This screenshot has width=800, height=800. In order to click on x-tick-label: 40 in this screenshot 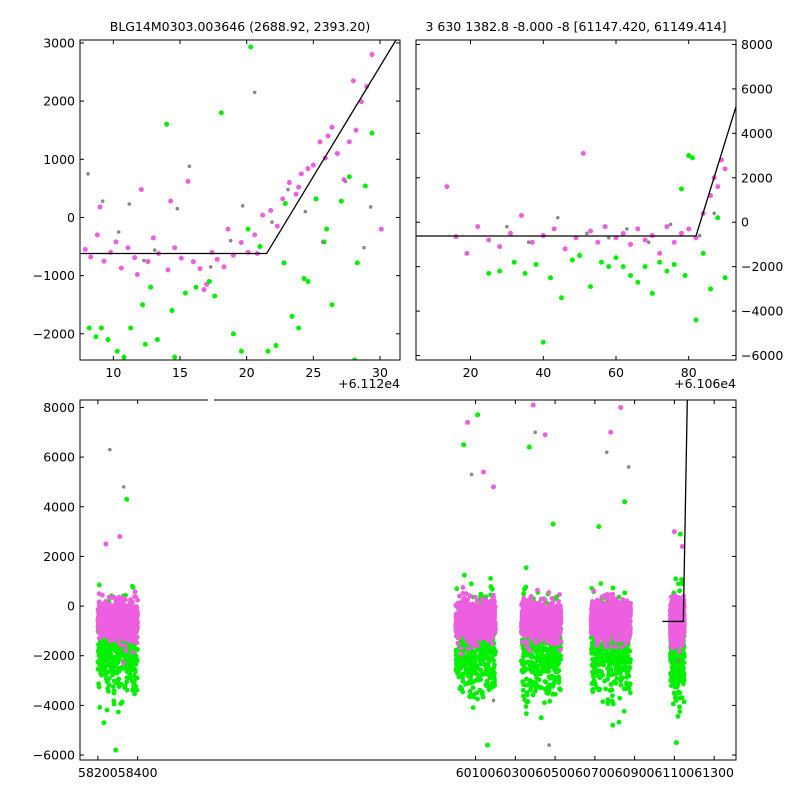, I will do `click(543, 372)`.